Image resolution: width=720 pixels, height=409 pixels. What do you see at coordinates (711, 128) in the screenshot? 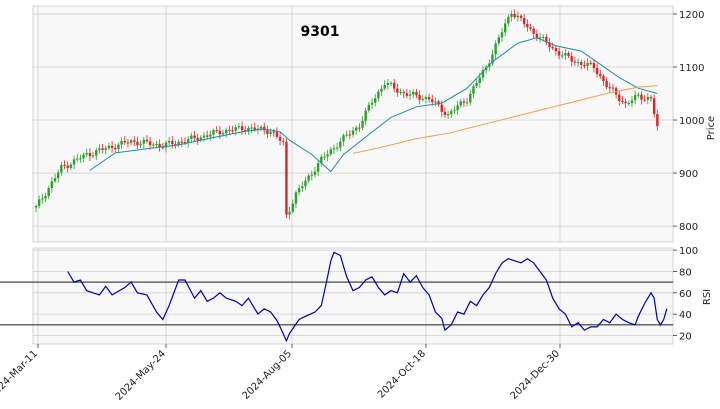
I see `price-axis-label: Price` at bounding box center [711, 128].